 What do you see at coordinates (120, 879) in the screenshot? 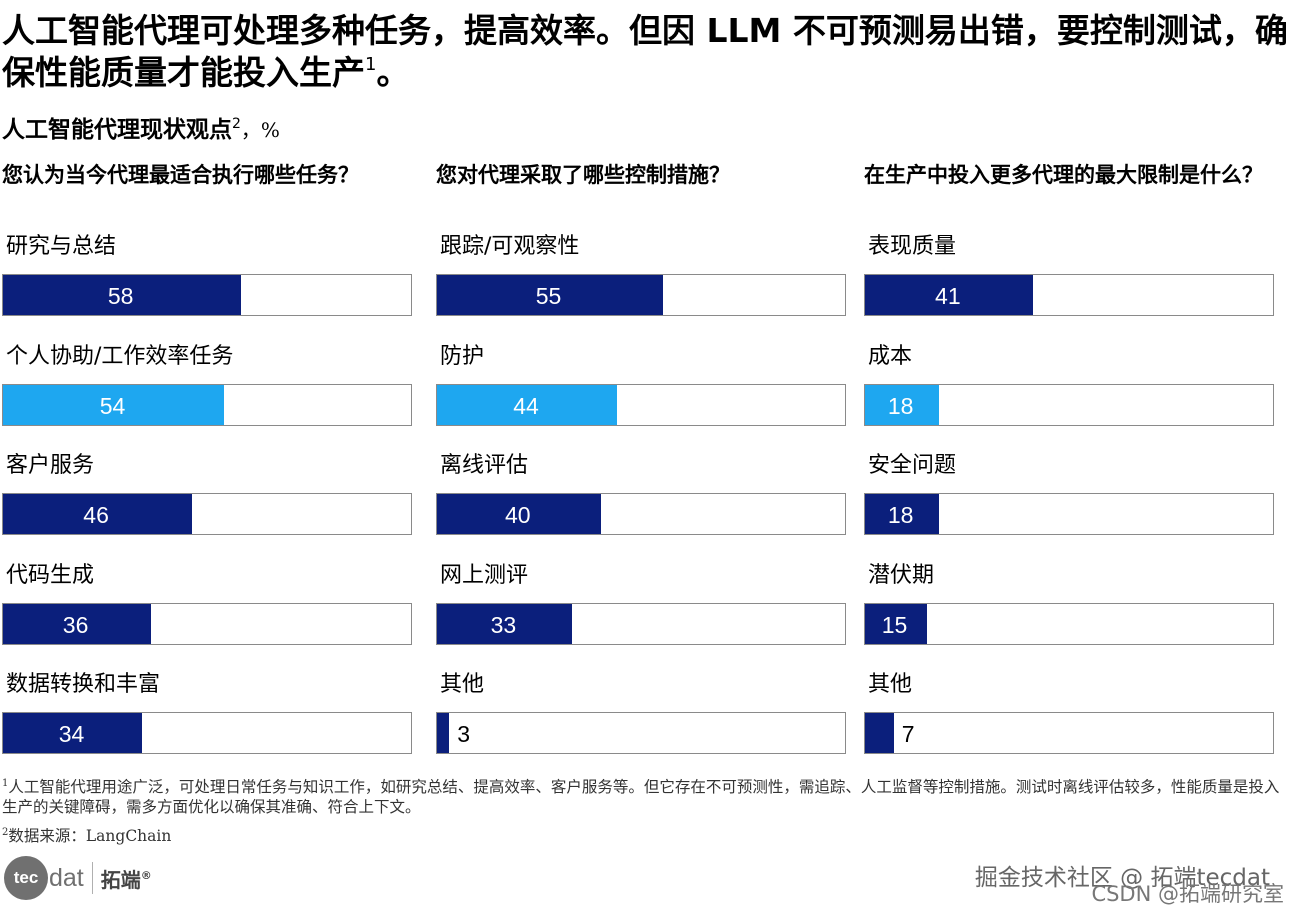
I see `logo-chinese-text: 拓端` at bounding box center [120, 879].